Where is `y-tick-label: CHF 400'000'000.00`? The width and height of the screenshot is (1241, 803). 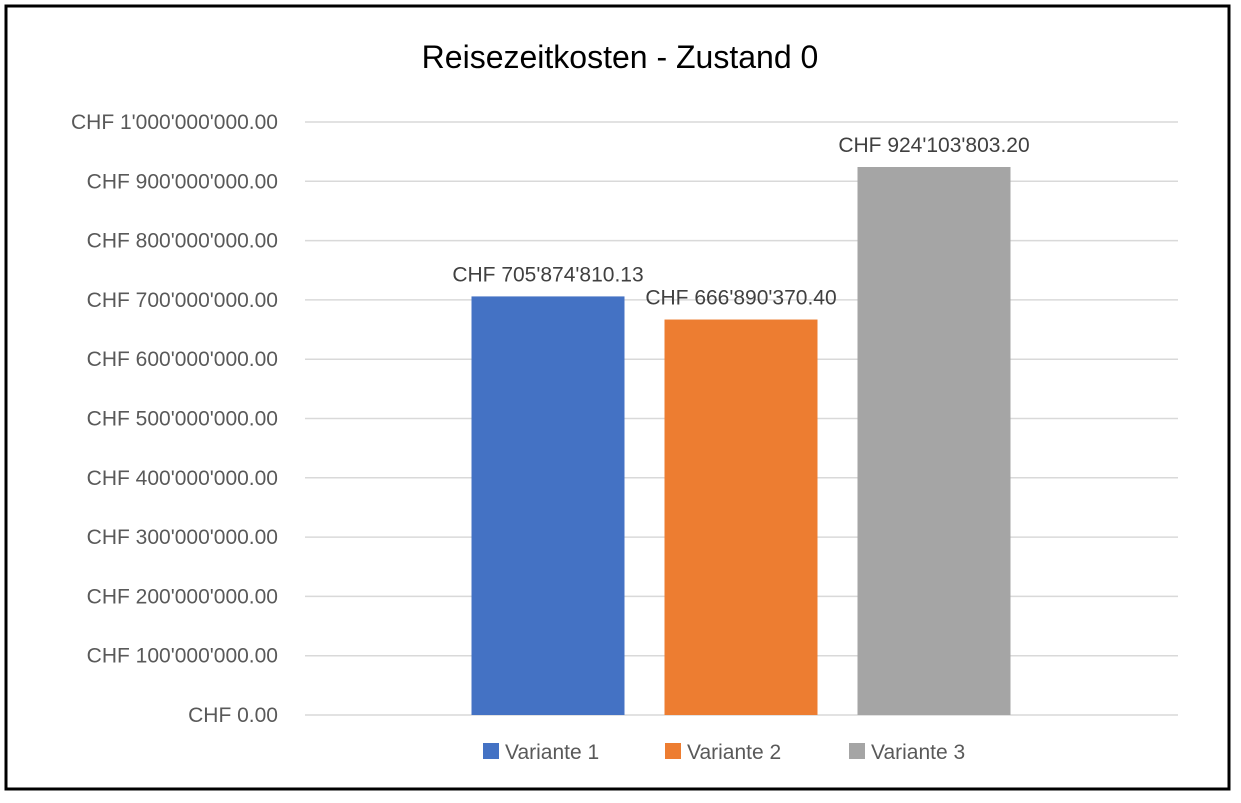
y-tick-label: CHF 400'000'000.00 is located at coordinates (182, 478).